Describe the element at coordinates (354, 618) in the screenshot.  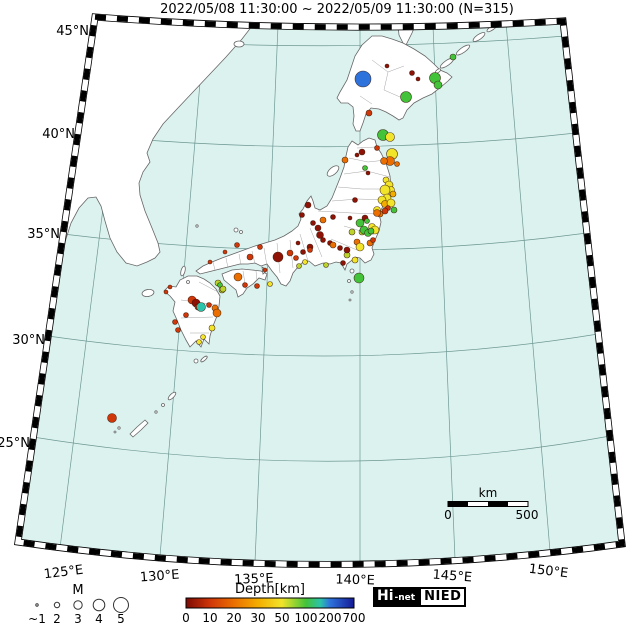
I see `depth-tick-label: 700` at that location.